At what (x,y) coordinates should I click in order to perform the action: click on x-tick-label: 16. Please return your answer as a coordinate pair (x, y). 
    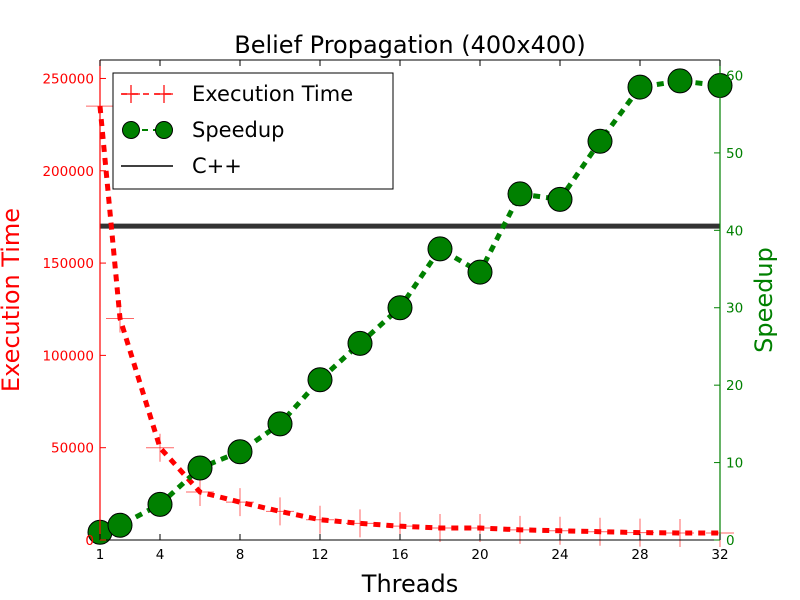
    Looking at the image, I should click on (399, 555).